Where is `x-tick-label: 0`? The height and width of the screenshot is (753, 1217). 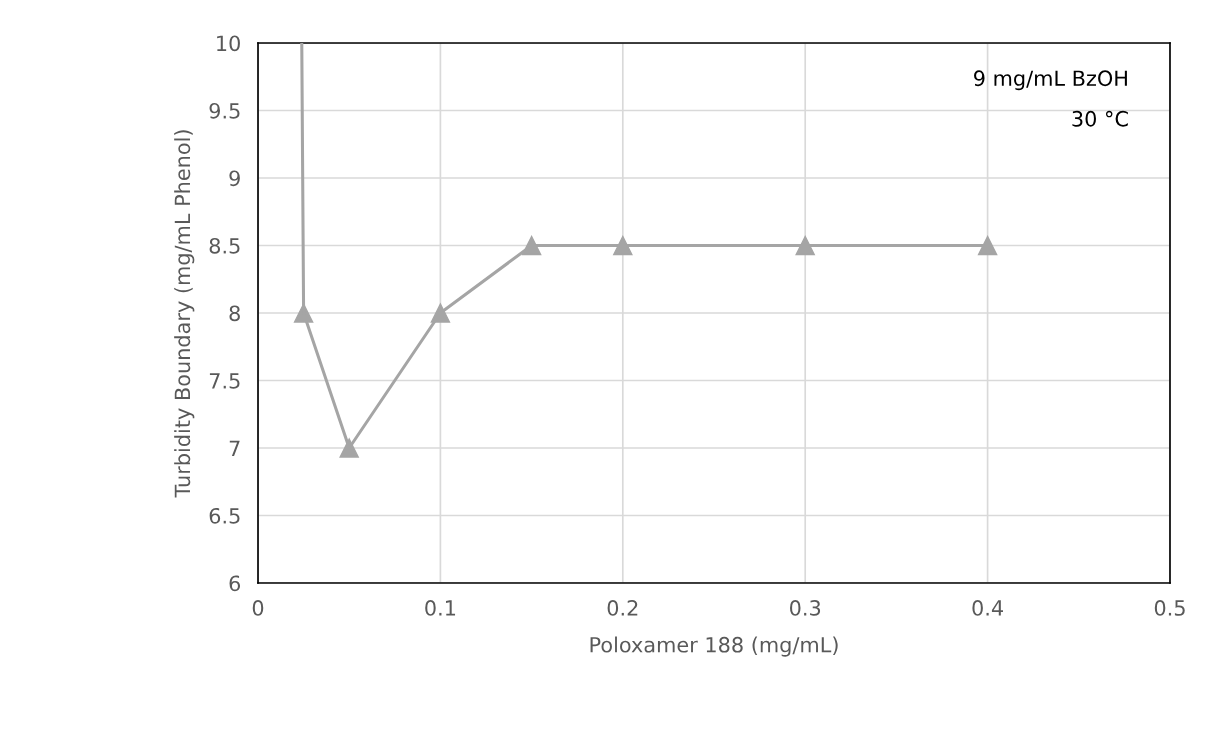
x-tick-label: 0 is located at coordinates (258, 608).